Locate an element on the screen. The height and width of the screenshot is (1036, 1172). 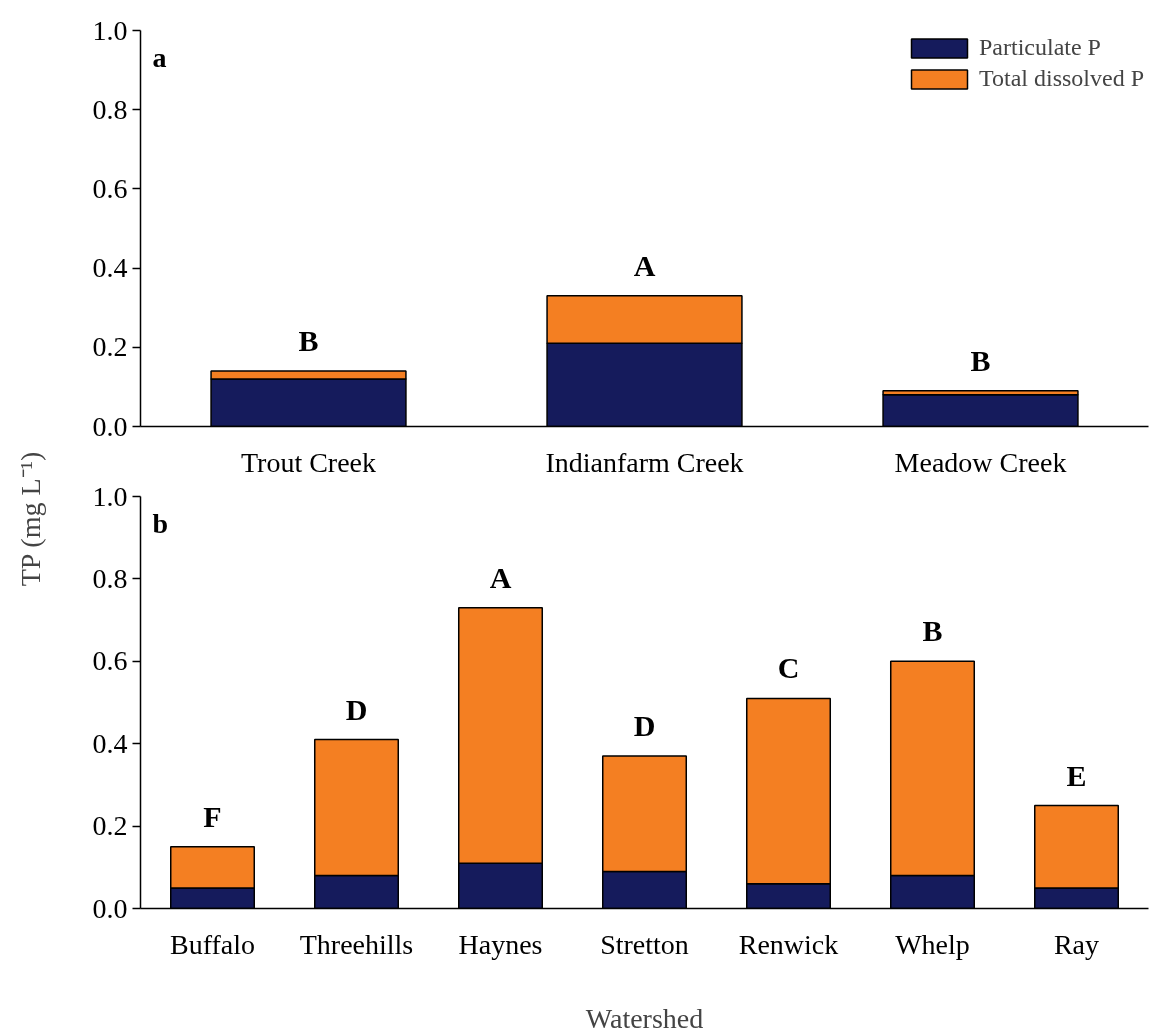
x-tick-label: Whelp is located at coordinates (932, 944).